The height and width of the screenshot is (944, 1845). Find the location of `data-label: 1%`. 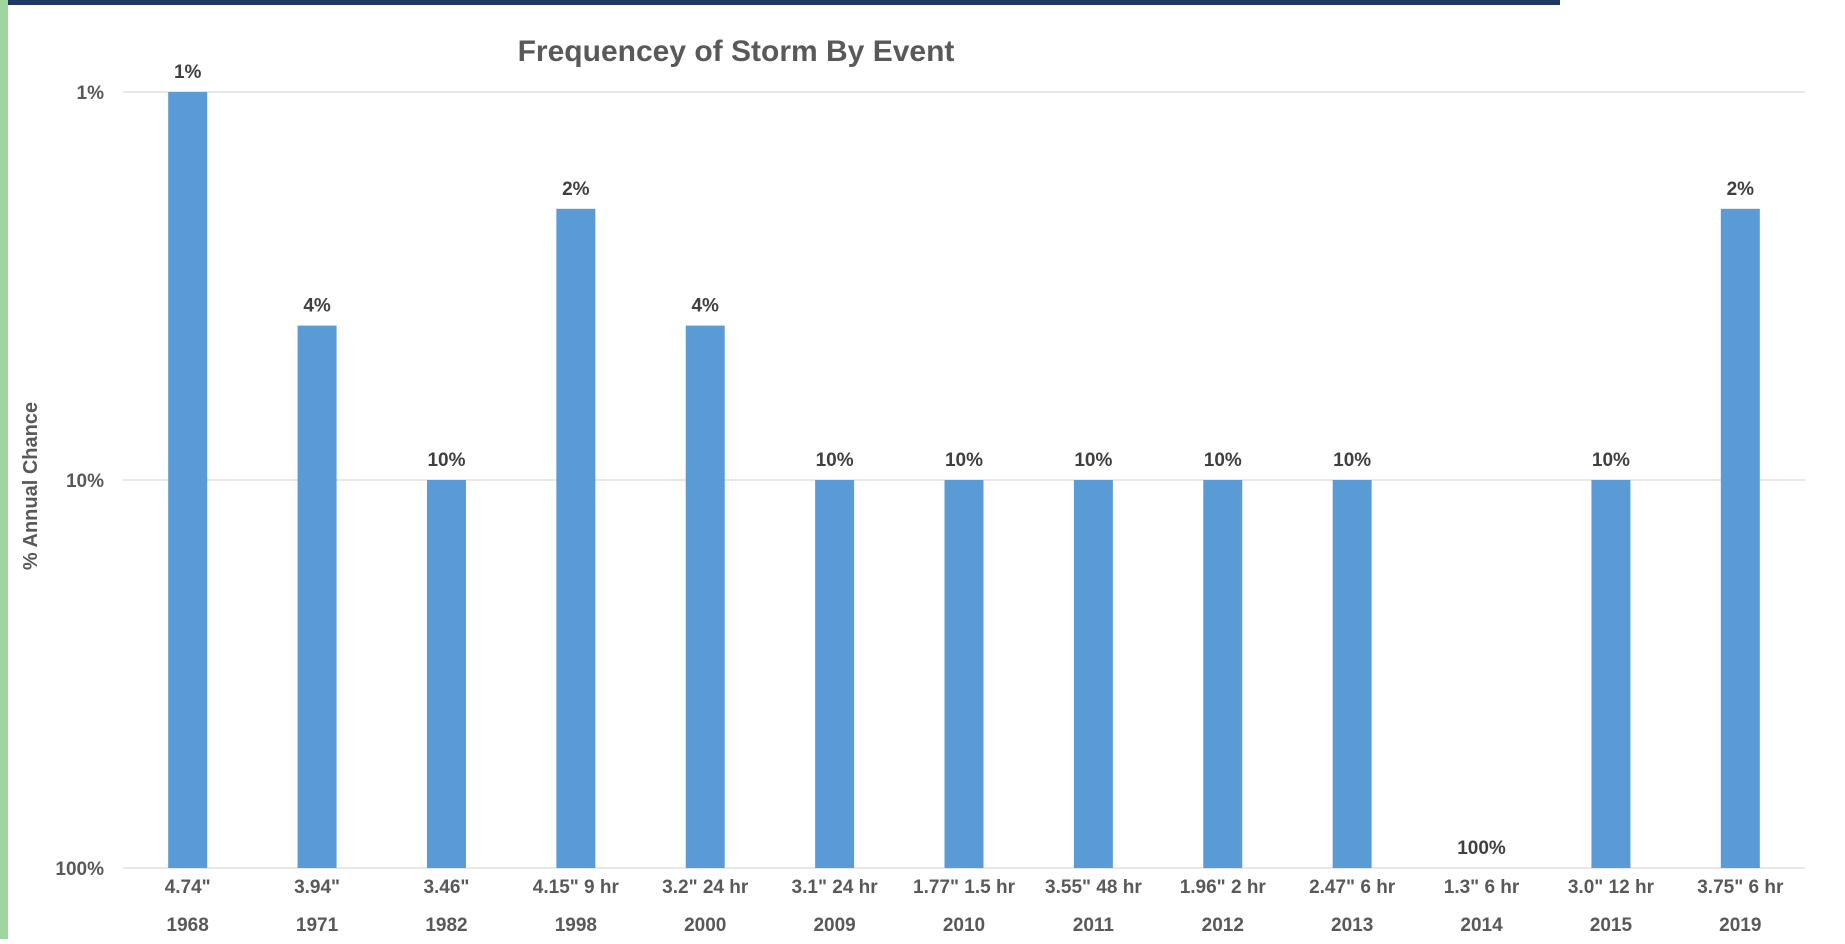

data-label: 1% is located at coordinates (188, 72).